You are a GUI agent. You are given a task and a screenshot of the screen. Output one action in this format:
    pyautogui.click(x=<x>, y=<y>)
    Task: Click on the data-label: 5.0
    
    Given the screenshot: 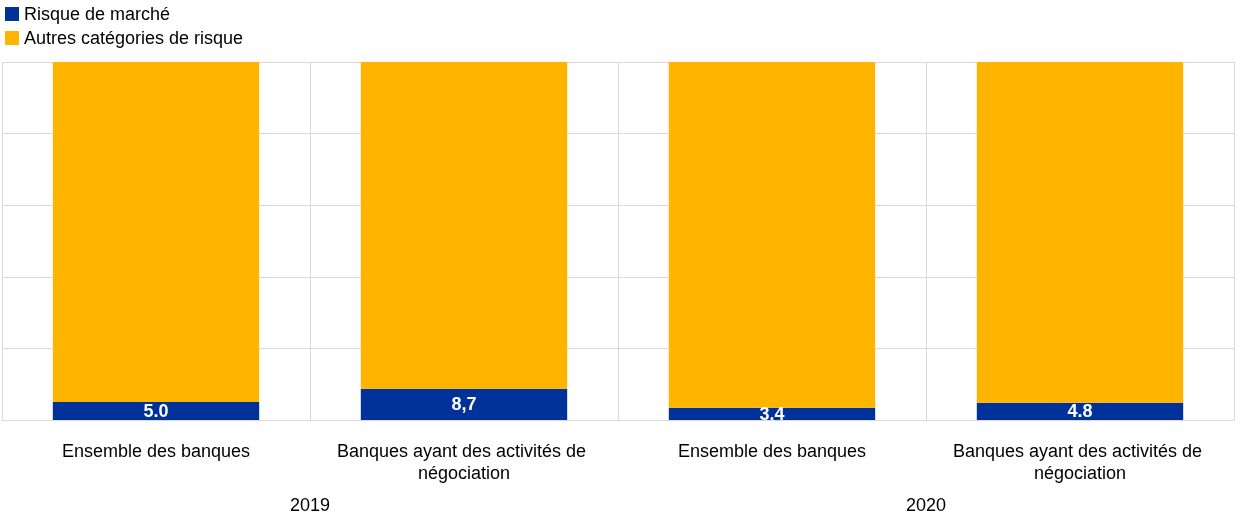 What is the action you would take?
    pyautogui.click(x=156, y=411)
    